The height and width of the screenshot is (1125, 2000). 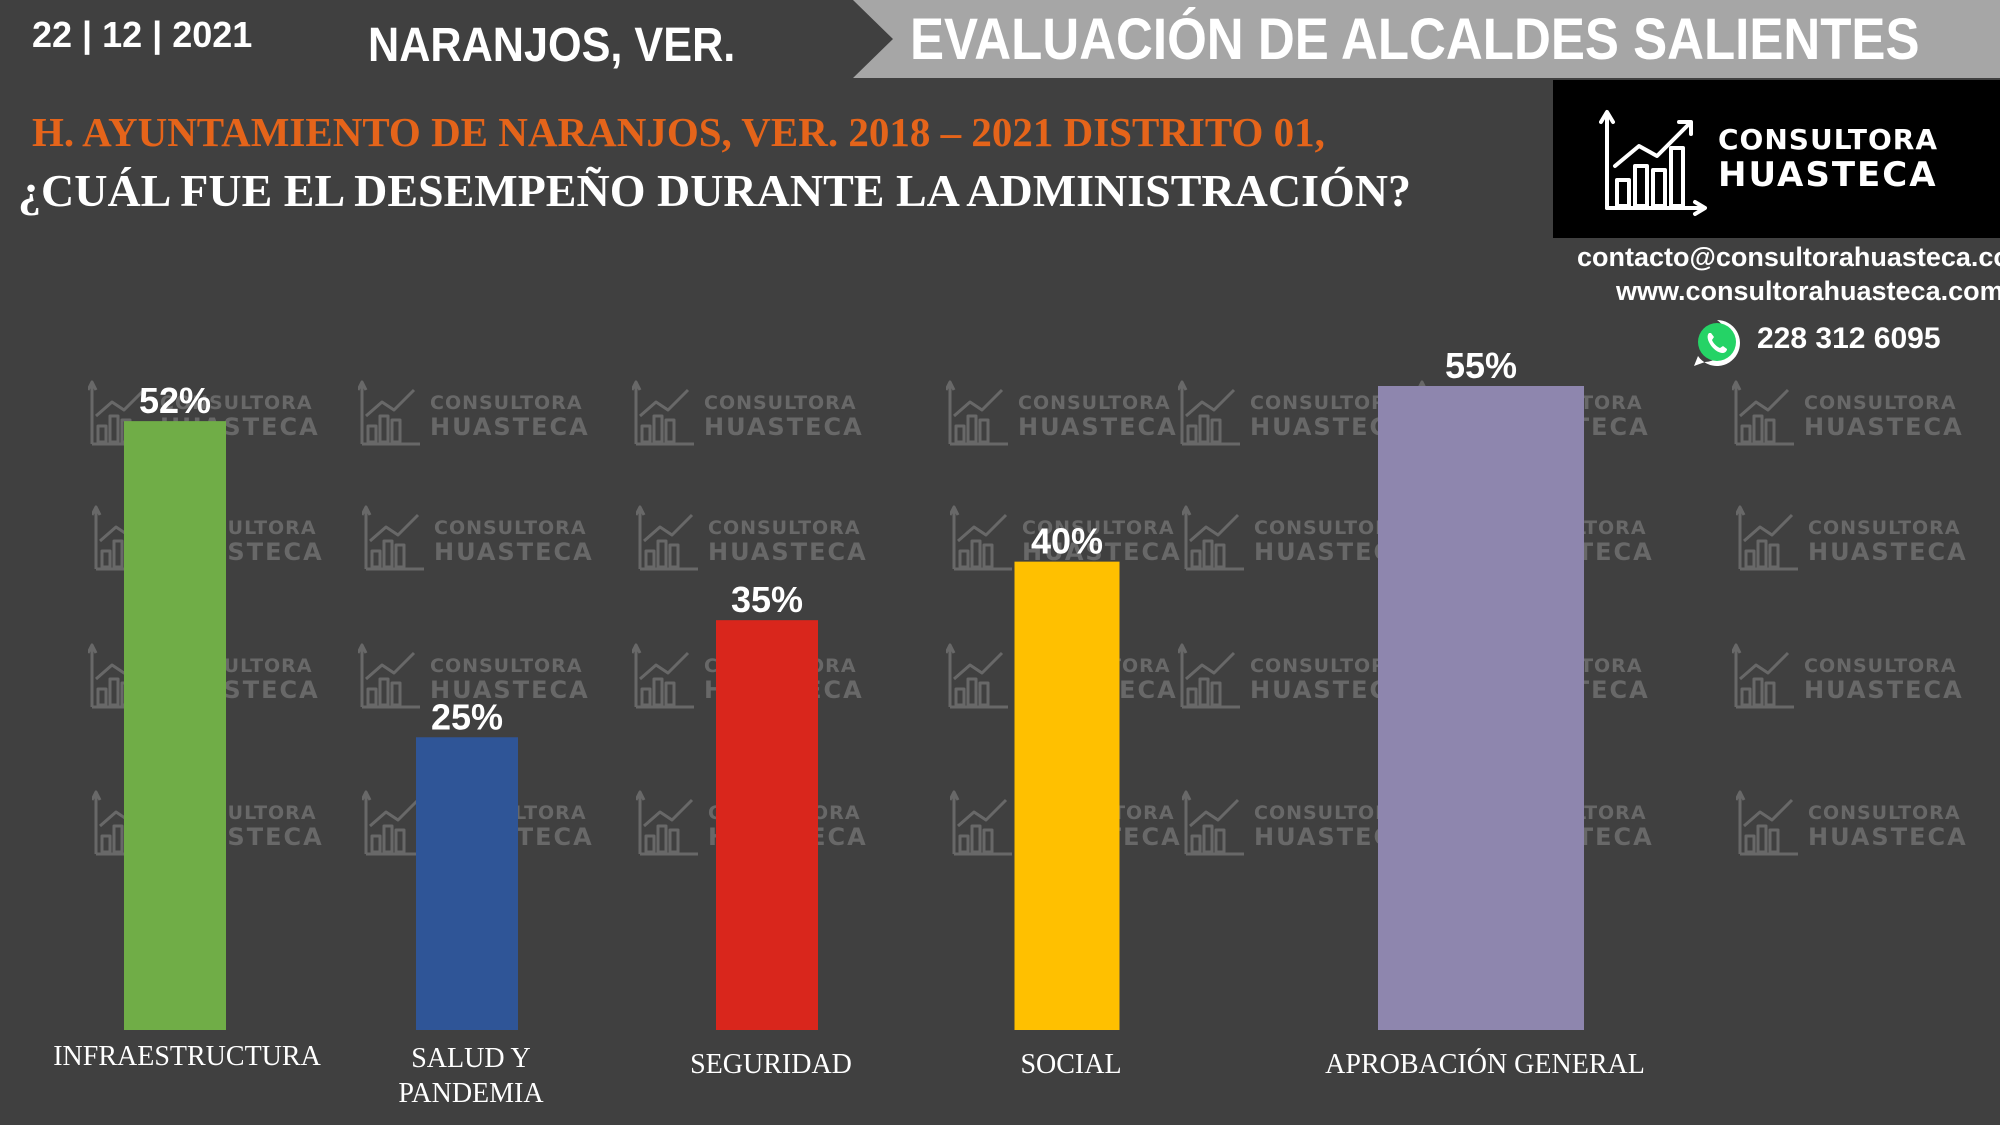 I want to click on bar-social, so click(x=1067, y=795).